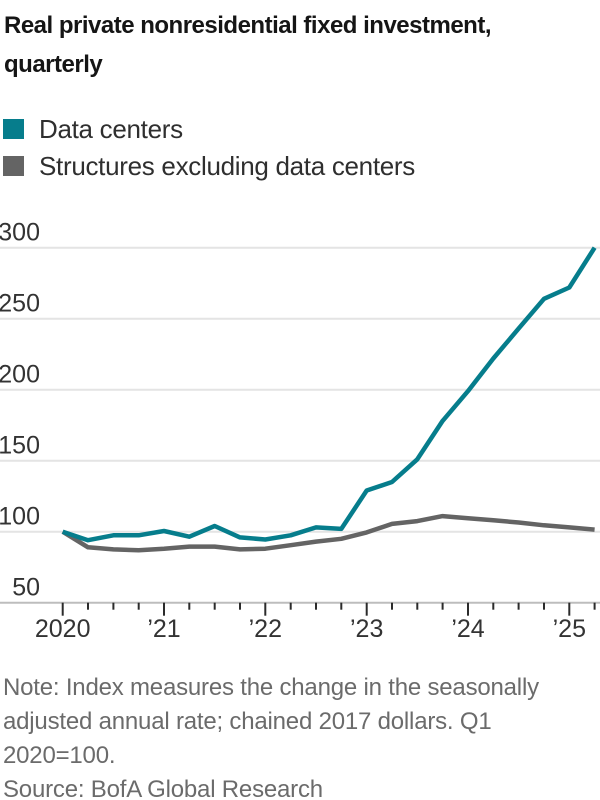 The height and width of the screenshot is (800, 600). Describe the element at coordinates (209, 129) in the screenshot. I see `legend-item-data-centers: Data centers` at that location.